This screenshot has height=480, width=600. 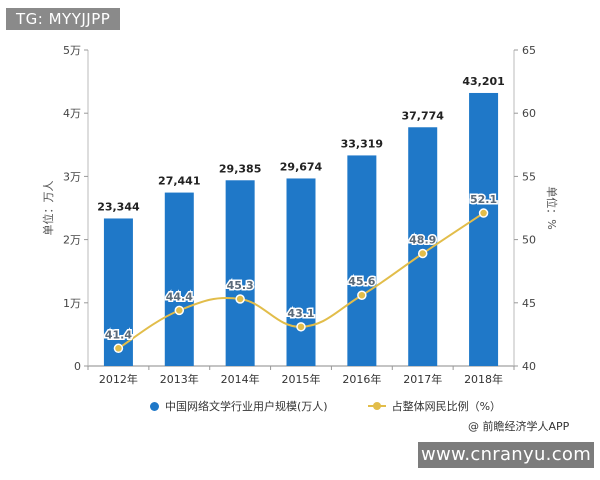 I want to click on bar-value-label: 29,385, so click(x=240, y=168).